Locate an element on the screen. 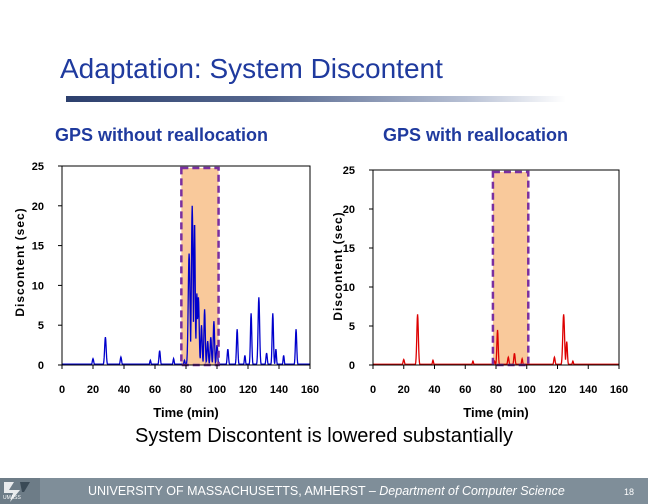 Image resolution: width=648 pixels, height=504 pixels. left-ytick-label: 15 is located at coordinates (38, 247).